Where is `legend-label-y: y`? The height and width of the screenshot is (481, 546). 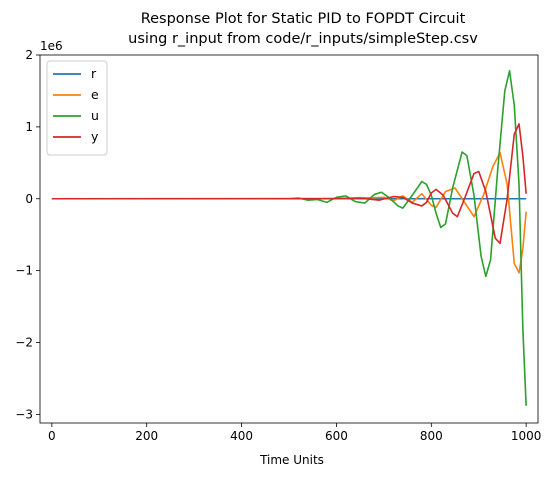
legend-label-y: y is located at coordinates (95, 136).